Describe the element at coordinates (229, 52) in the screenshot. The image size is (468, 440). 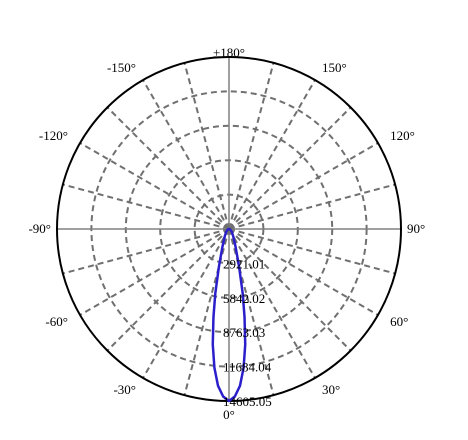
I see `angle-label: ±180°` at that location.